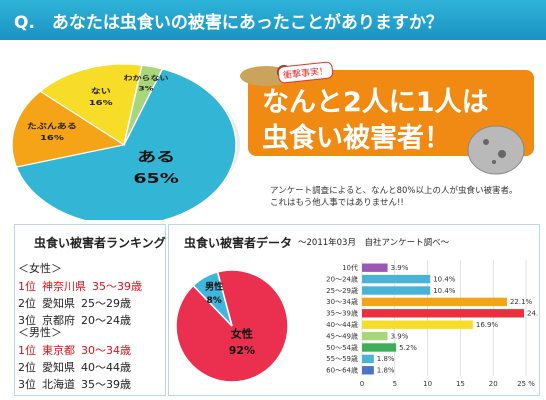  Describe the element at coordinates (493, 384) in the screenshot. I see `x-tick-label: 20` at that location.